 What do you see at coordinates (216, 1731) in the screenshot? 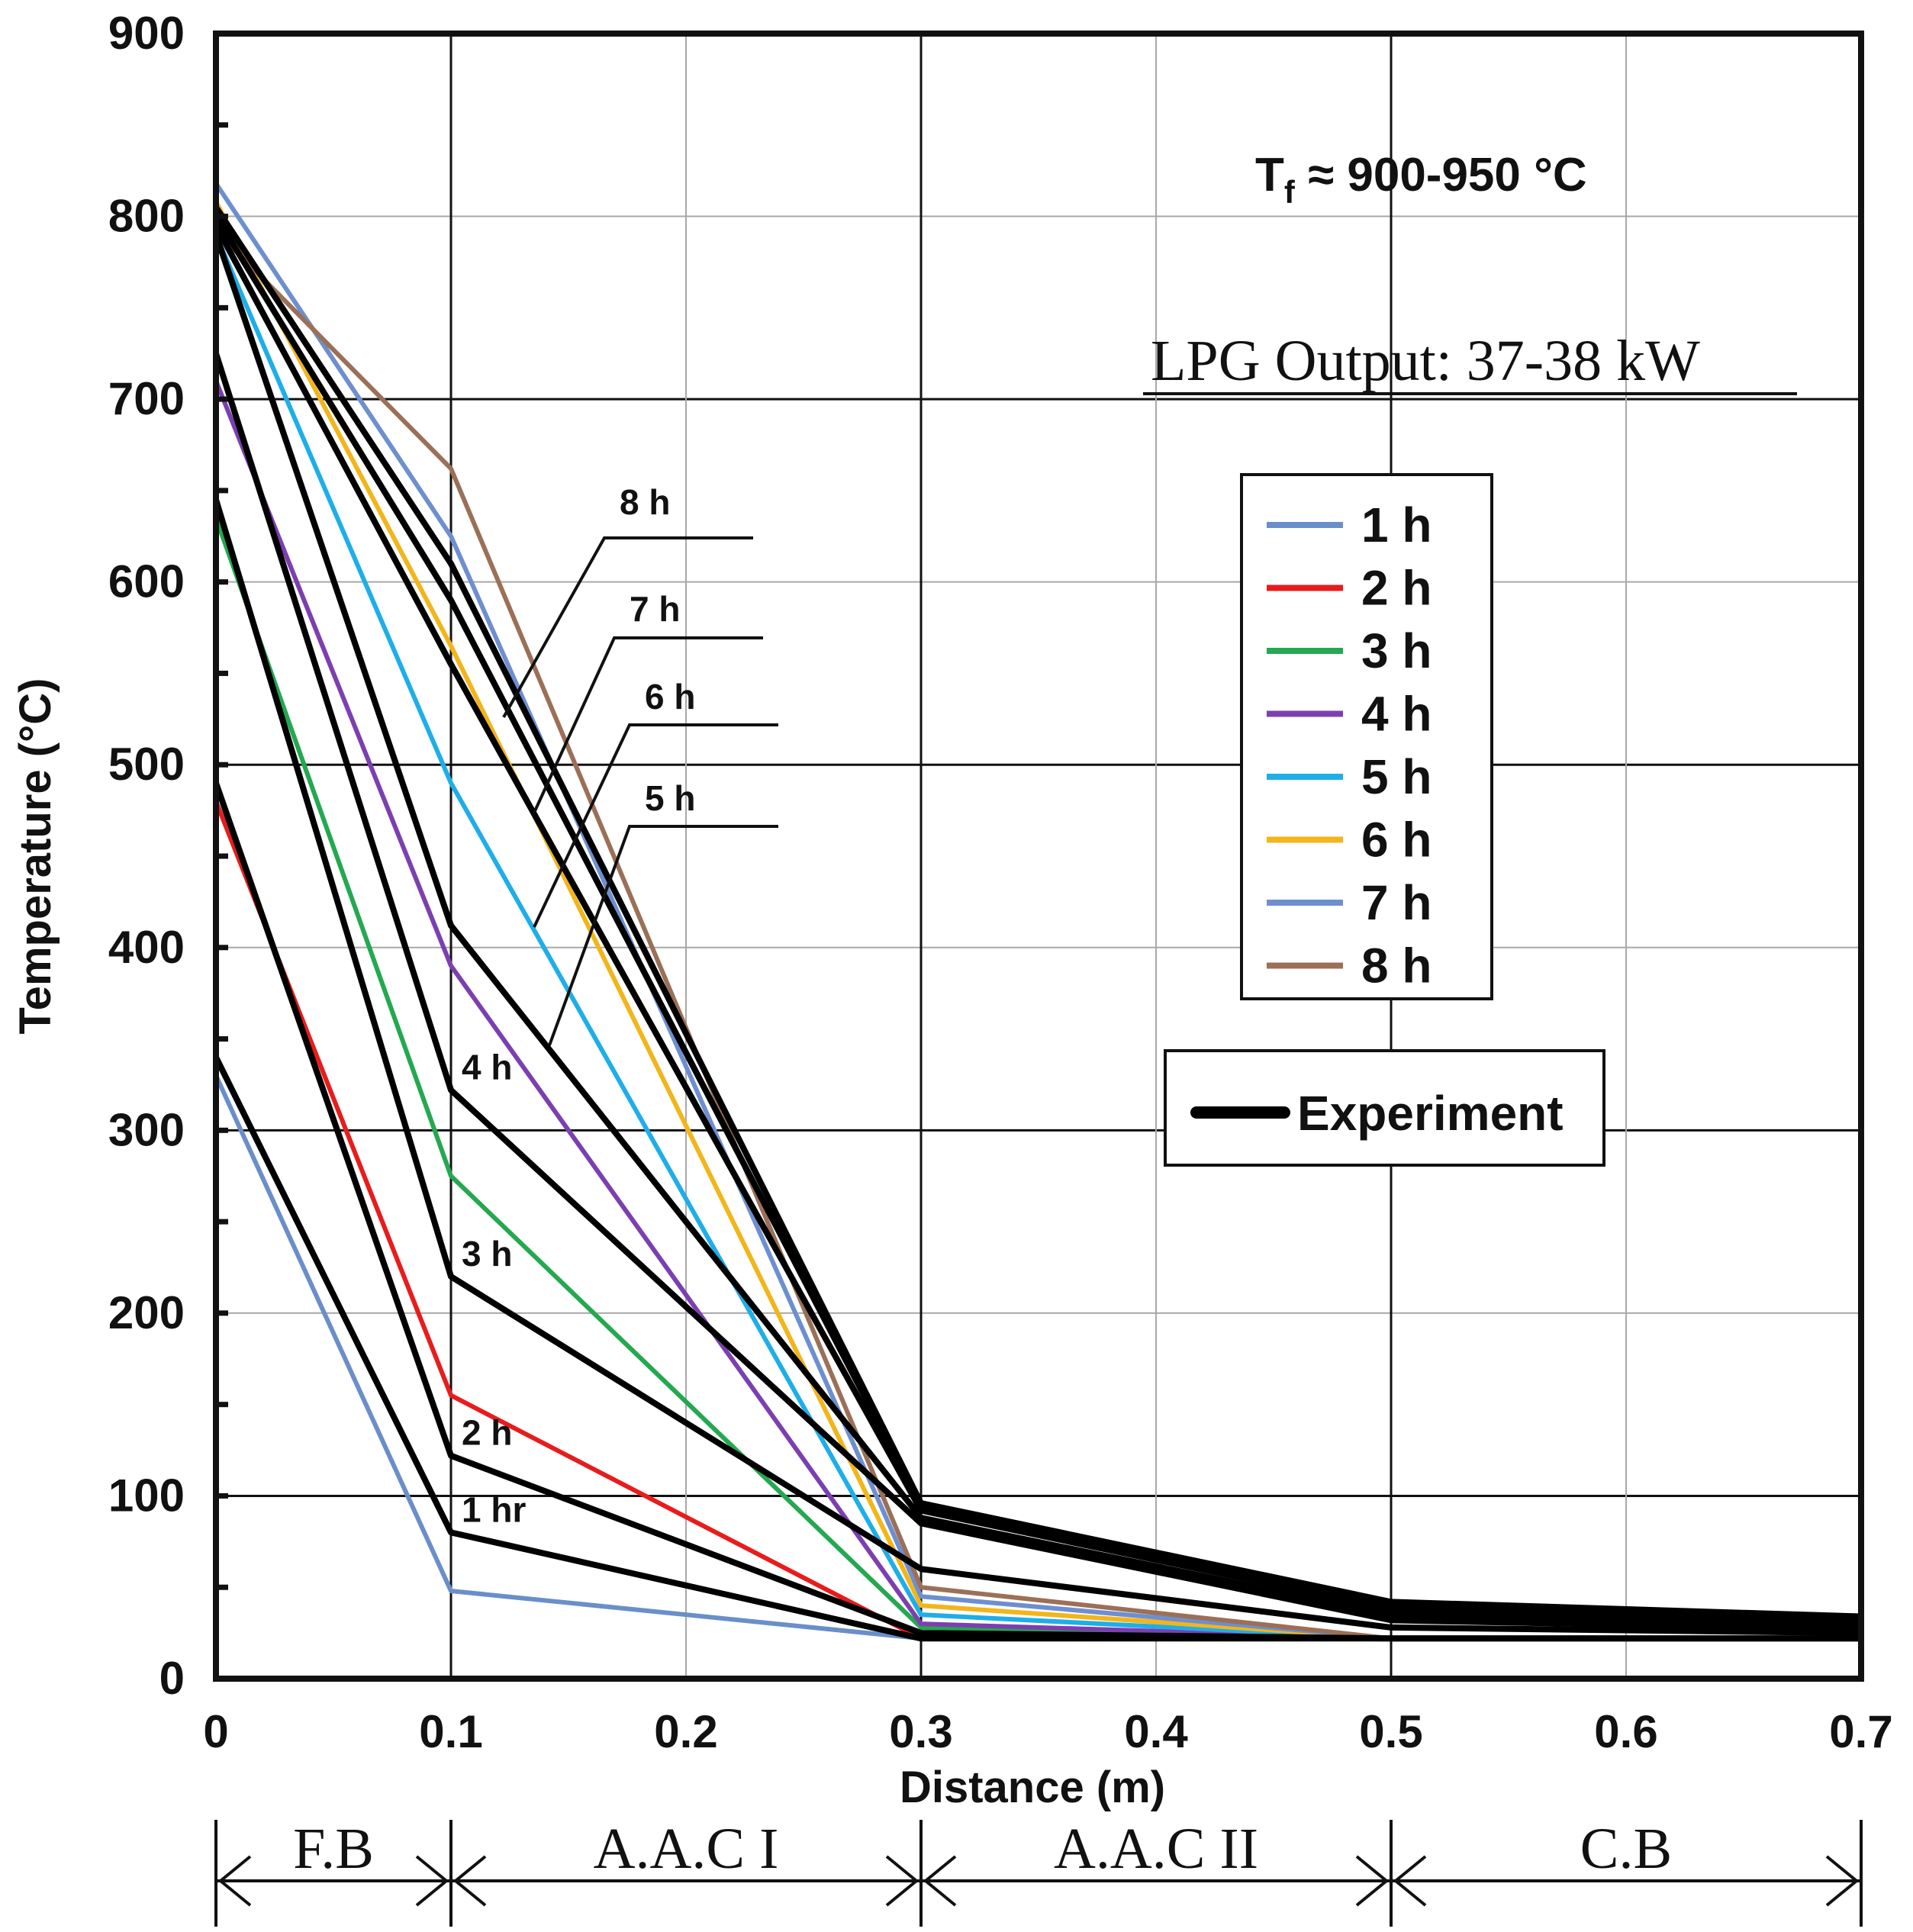
I see `x-tick-label-0: 0` at bounding box center [216, 1731].